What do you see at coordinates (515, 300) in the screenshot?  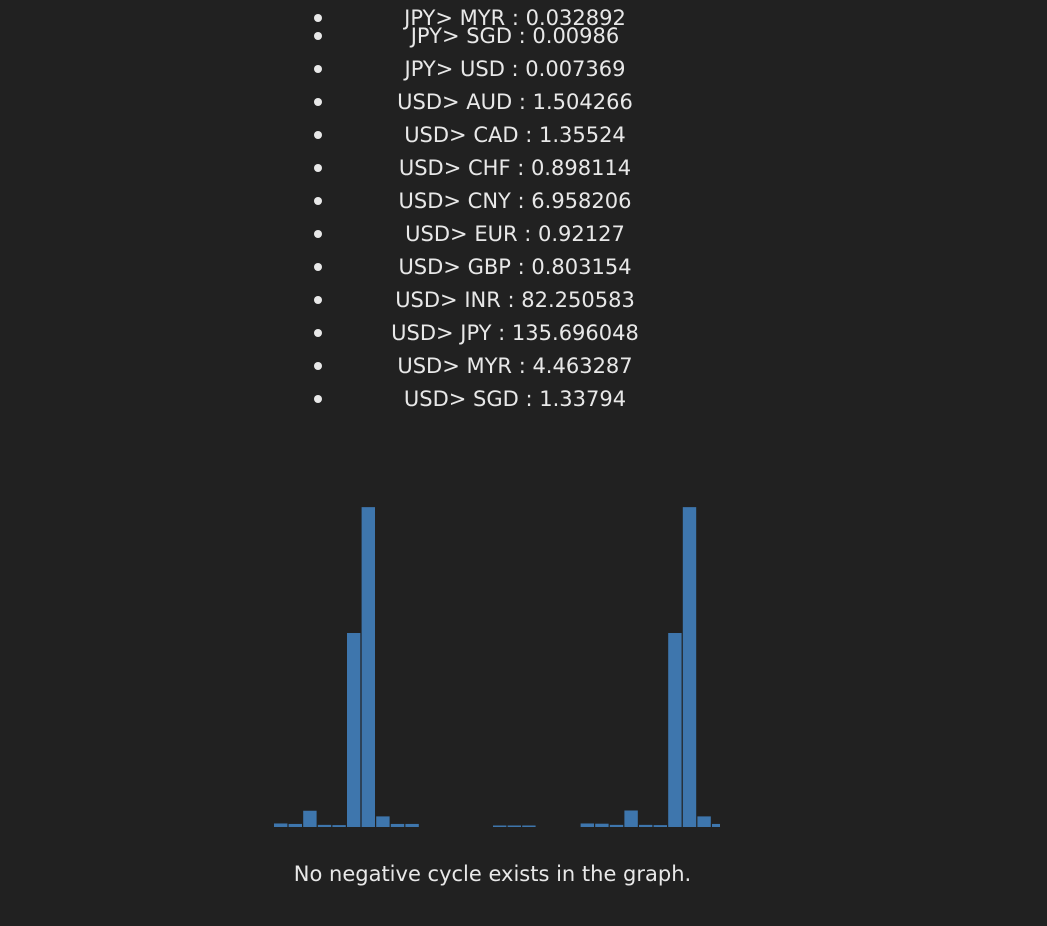 I see `rate-label: USD> INR : 82.250583` at bounding box center [515, 300].